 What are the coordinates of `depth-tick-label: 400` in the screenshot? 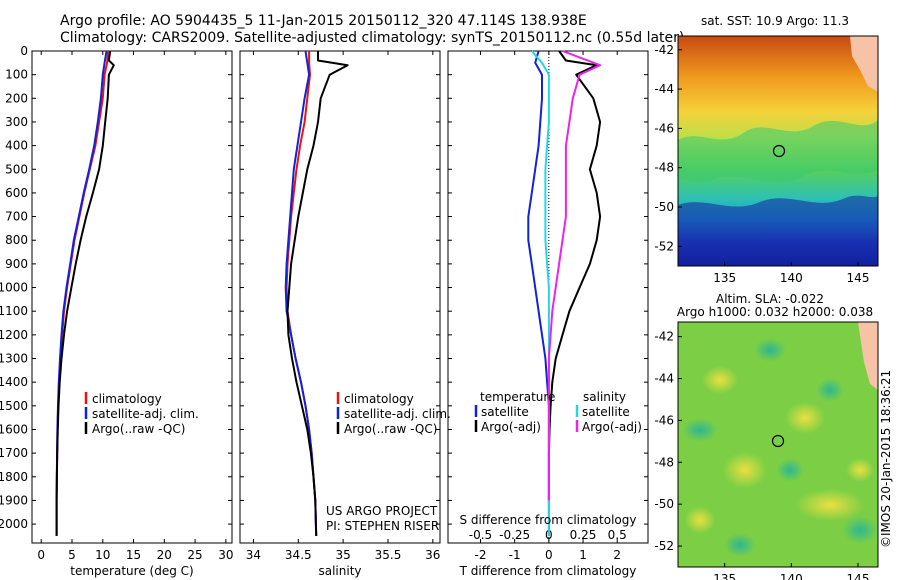 It's located at (16, 146).